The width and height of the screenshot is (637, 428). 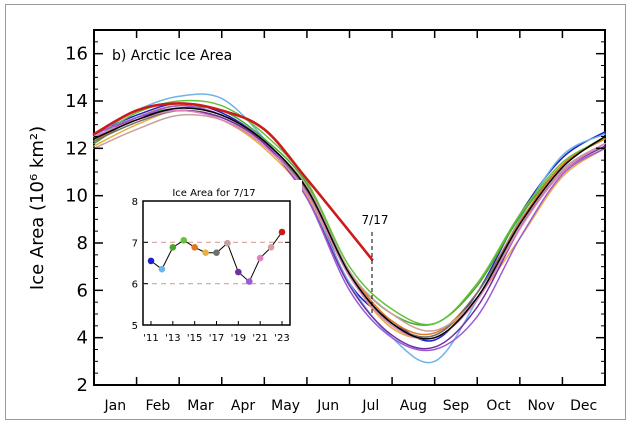 What do you see at coordinates (184, 240) in the screenshot?
I see `inset-point-2014` at bounding box center [184, 240].